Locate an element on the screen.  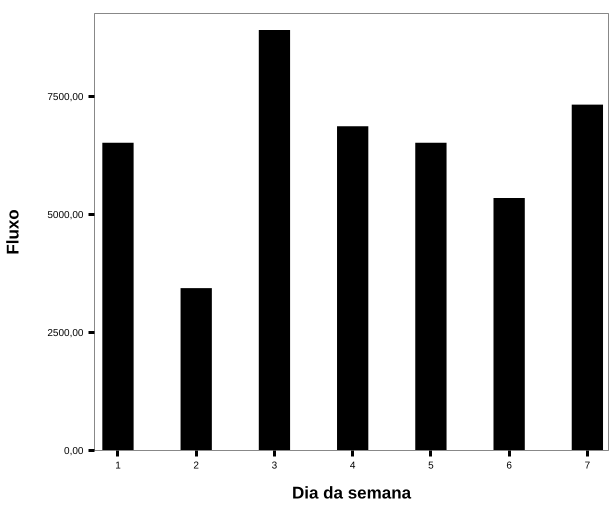
y-tick-label: 5000,00 is located at coordinates (65, 216).